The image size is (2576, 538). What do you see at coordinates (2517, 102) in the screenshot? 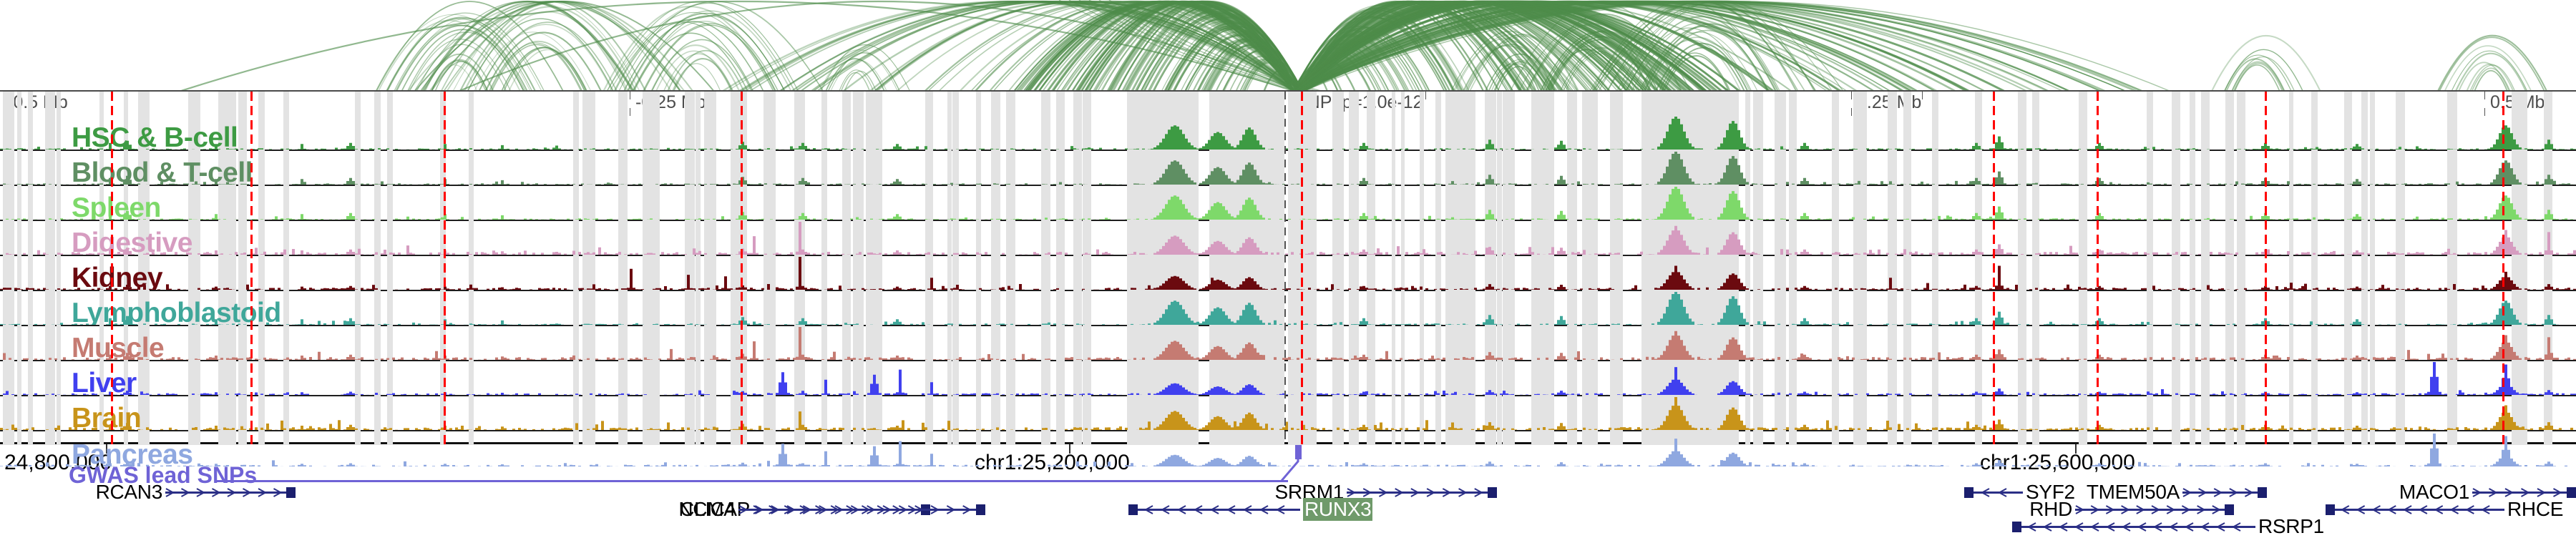
I see `scale-label: 0.5 Mb` at bounding box center [2517, 102].